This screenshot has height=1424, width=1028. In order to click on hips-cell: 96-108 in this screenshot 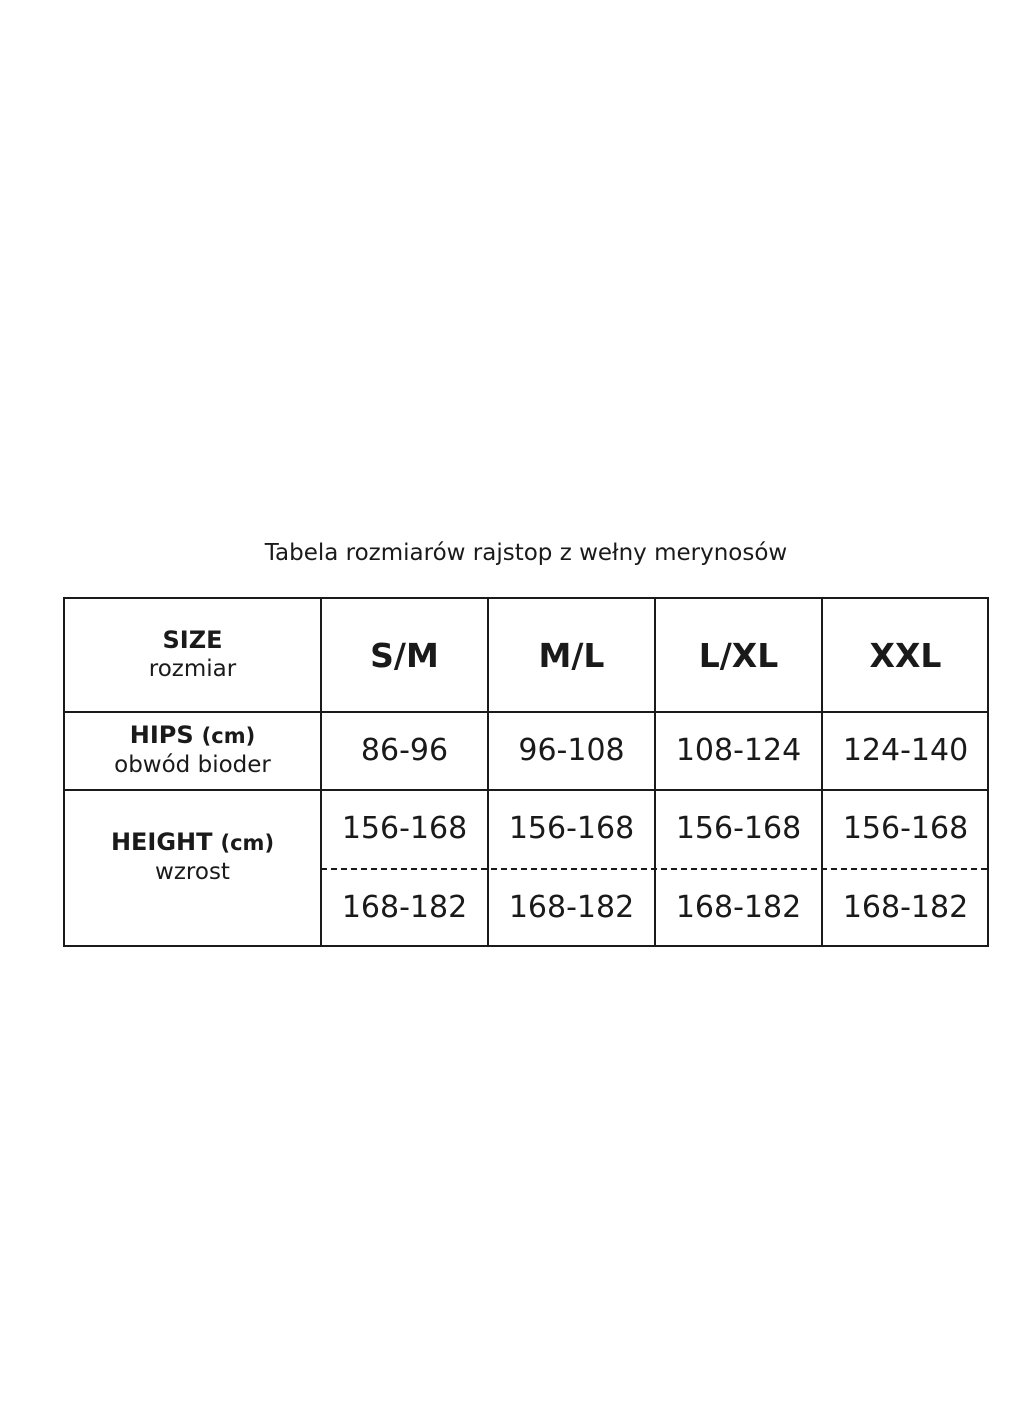, I will do `click(571, 750)`.